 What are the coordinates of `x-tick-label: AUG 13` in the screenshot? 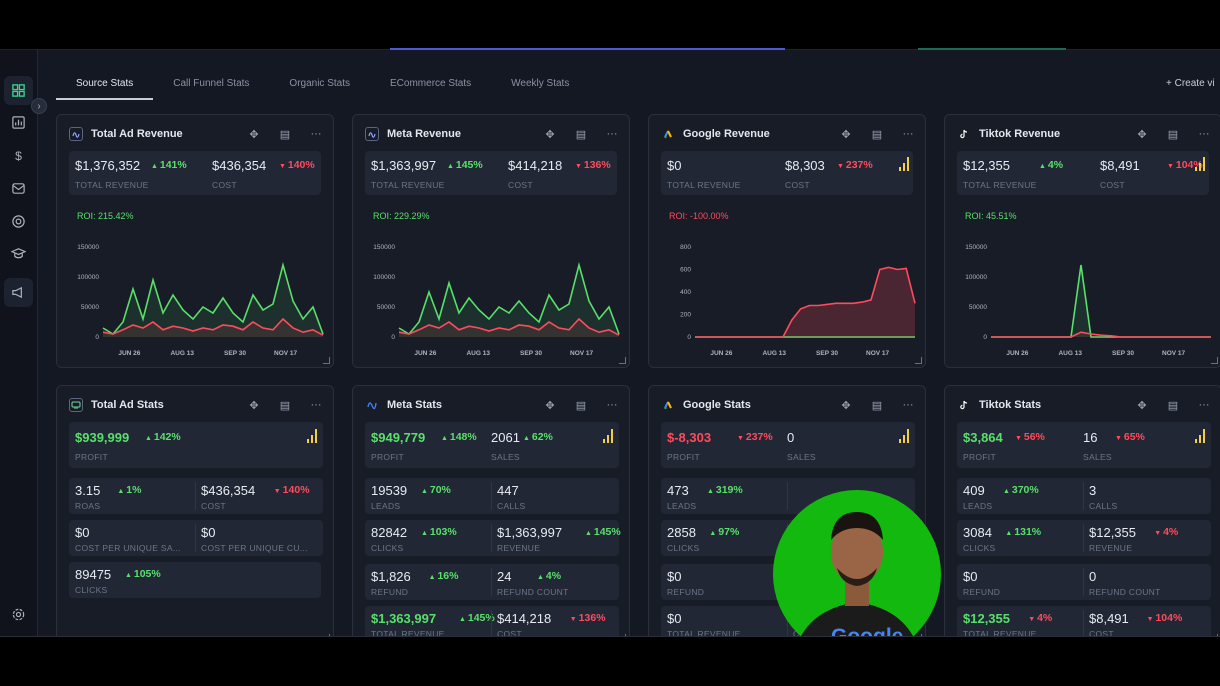 It's located at (774, 353).